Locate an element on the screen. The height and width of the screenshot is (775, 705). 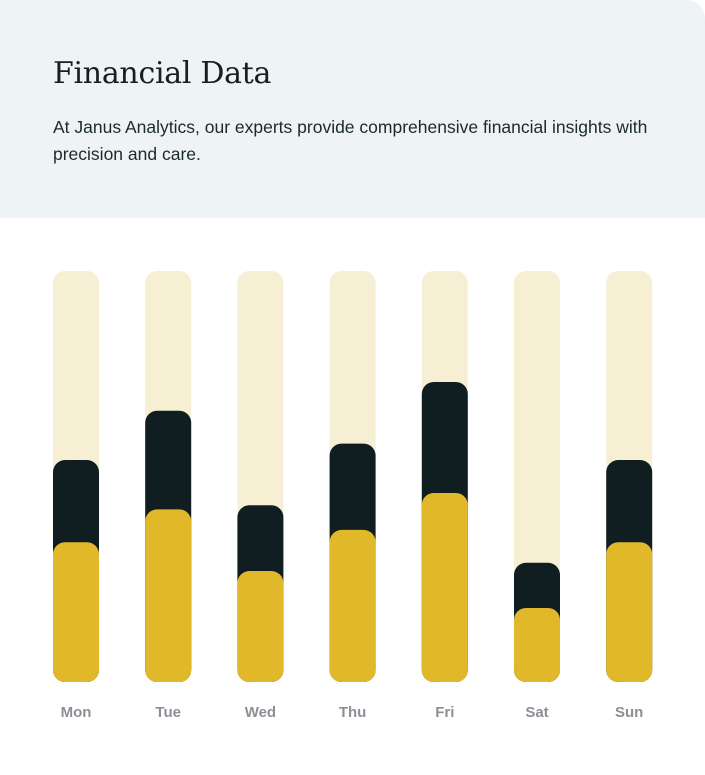
bar-group-tue: Tue is located at coordinates (168, 496).